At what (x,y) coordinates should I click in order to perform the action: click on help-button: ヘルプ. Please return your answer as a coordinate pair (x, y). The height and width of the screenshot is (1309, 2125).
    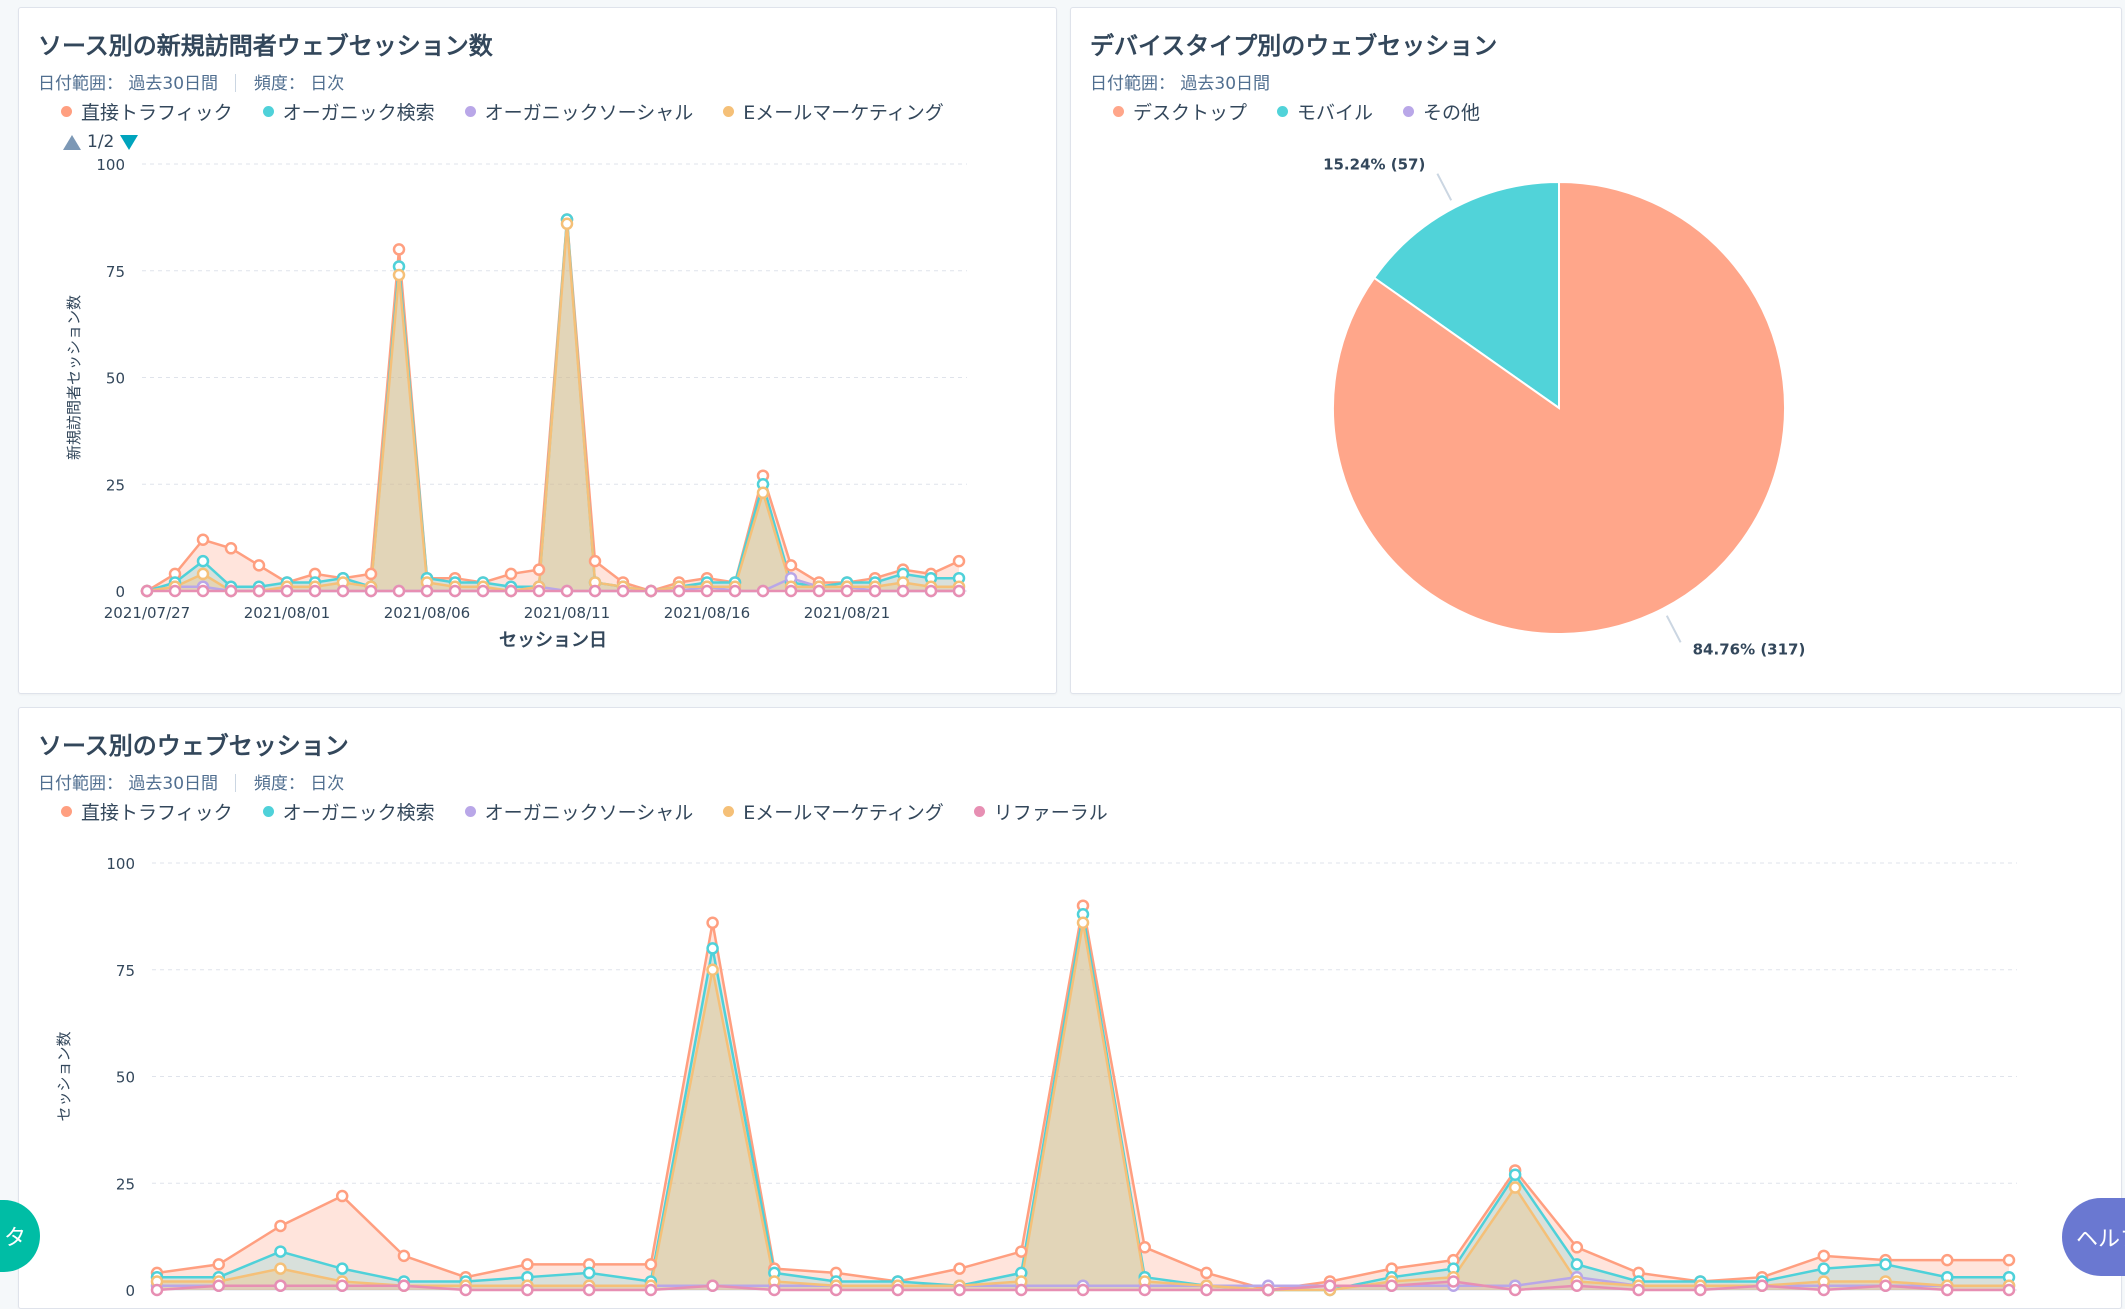
    Looking at the image, I should click on (2093, 1237).